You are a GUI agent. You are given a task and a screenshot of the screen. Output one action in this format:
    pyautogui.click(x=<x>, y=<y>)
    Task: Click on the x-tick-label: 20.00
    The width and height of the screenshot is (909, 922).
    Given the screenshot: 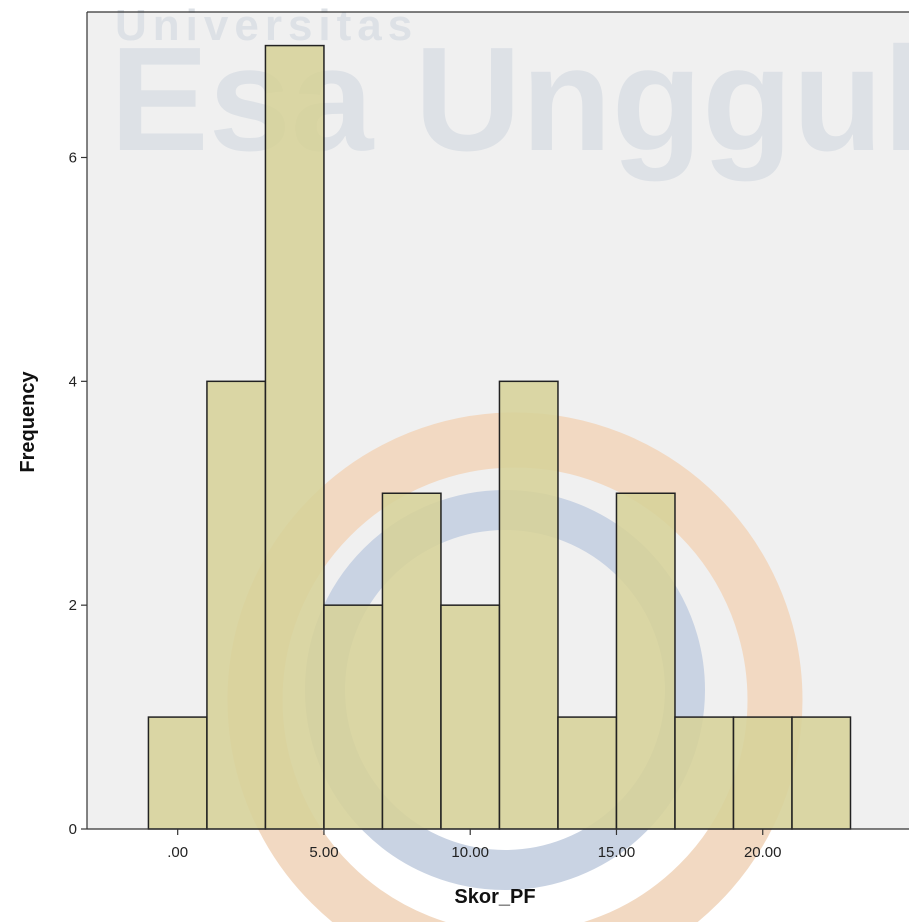 What is the action you would take?
    pyautogui.click(x=763, y=852)
    